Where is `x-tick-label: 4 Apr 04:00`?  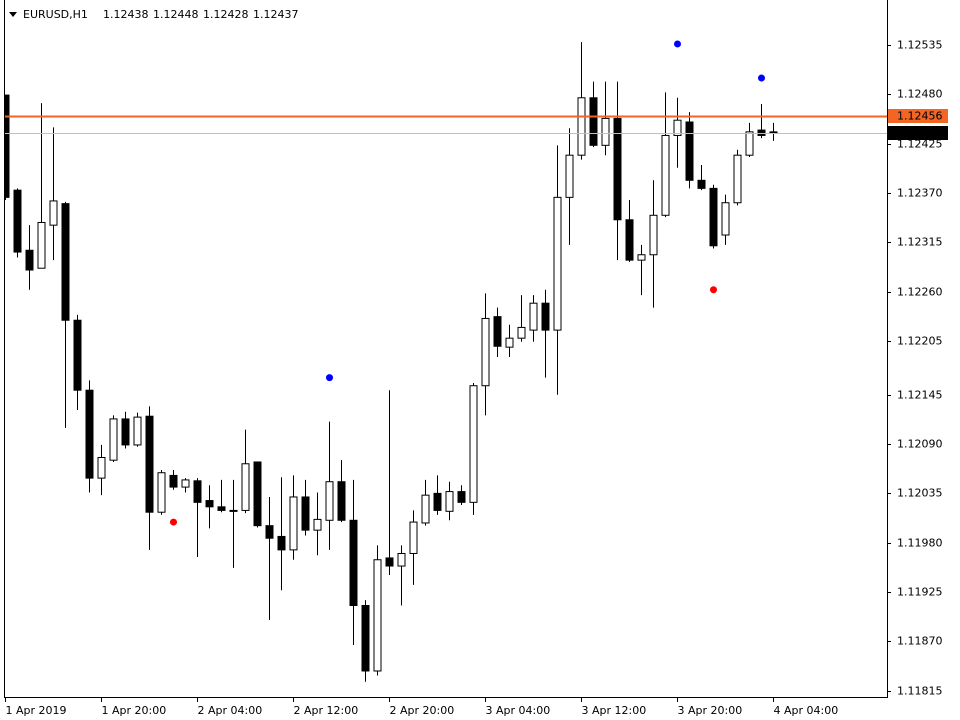
x-tick-label: 4 Apr 04:00 is located at coordinates (806, 710).